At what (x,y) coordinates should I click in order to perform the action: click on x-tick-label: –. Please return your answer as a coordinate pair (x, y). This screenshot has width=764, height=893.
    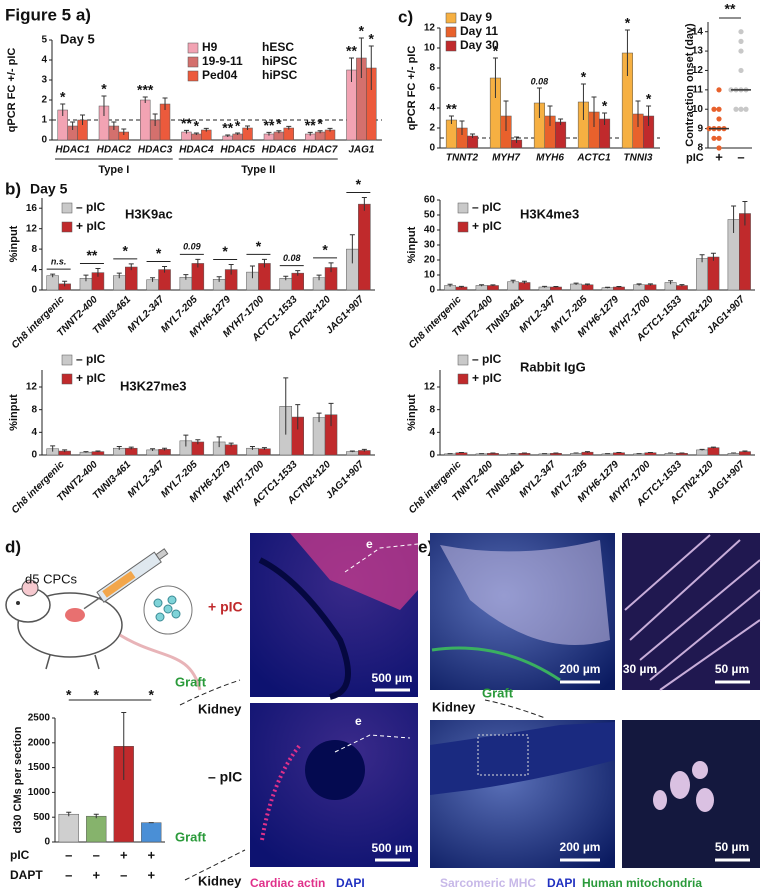
    Looking at the image, I should click on (740, 156).